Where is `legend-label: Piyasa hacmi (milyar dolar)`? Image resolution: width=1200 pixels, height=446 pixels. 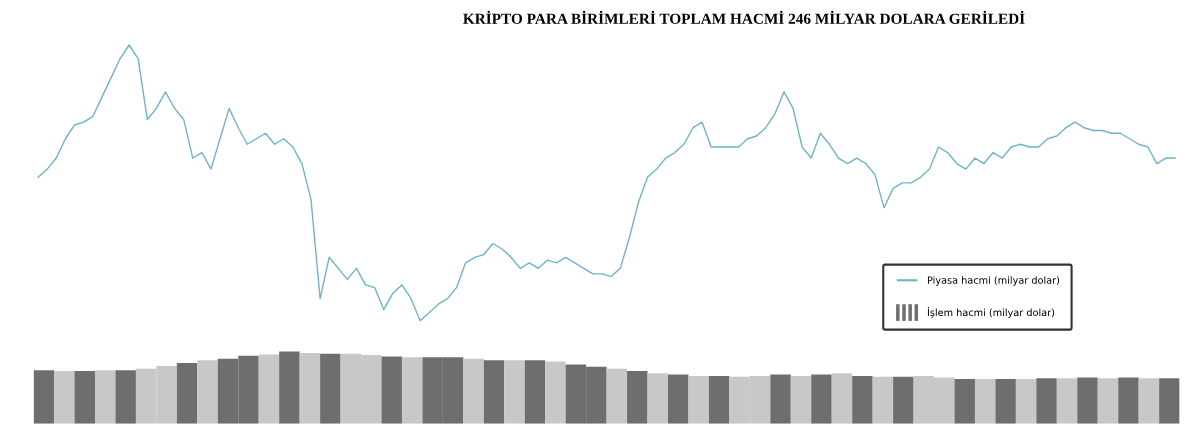
legend-label: Piyasa hacmi (milyar dolar) is located at coordinates (993, 281).